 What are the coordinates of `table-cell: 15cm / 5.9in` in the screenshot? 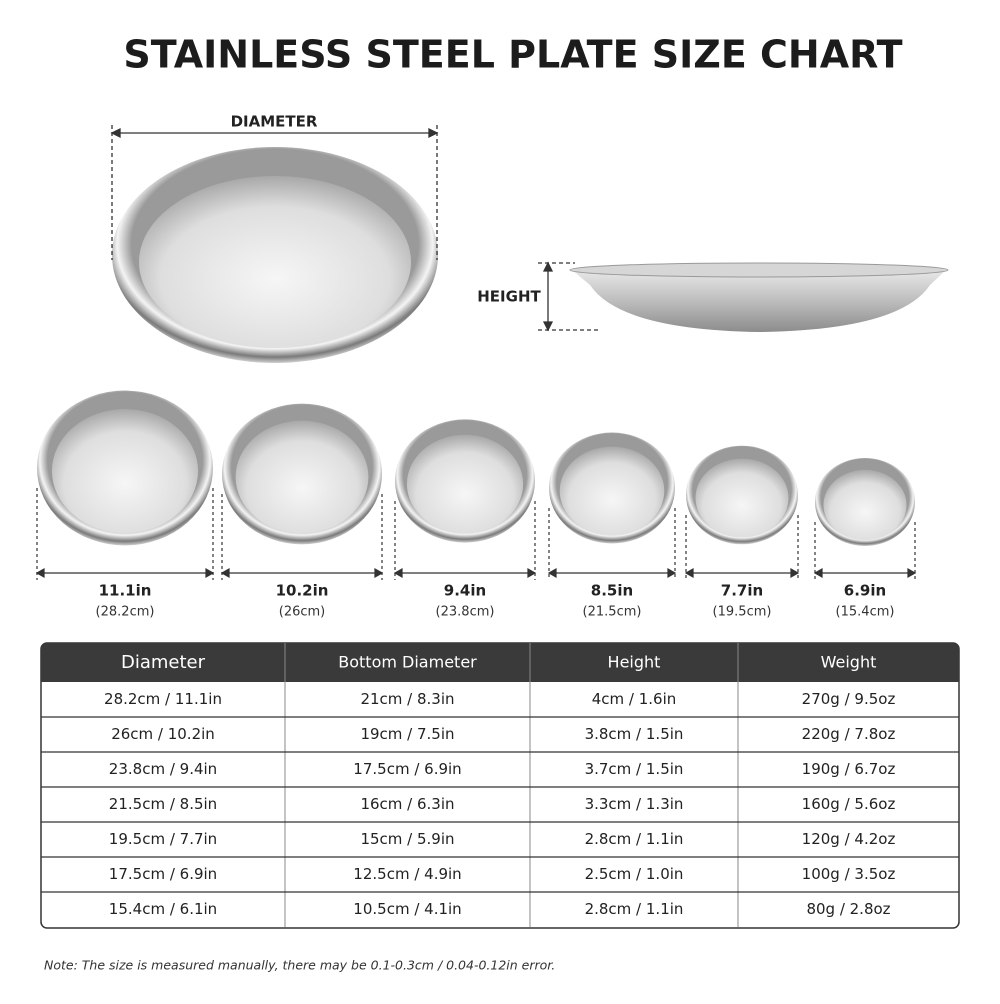 It's located at (407, 839).